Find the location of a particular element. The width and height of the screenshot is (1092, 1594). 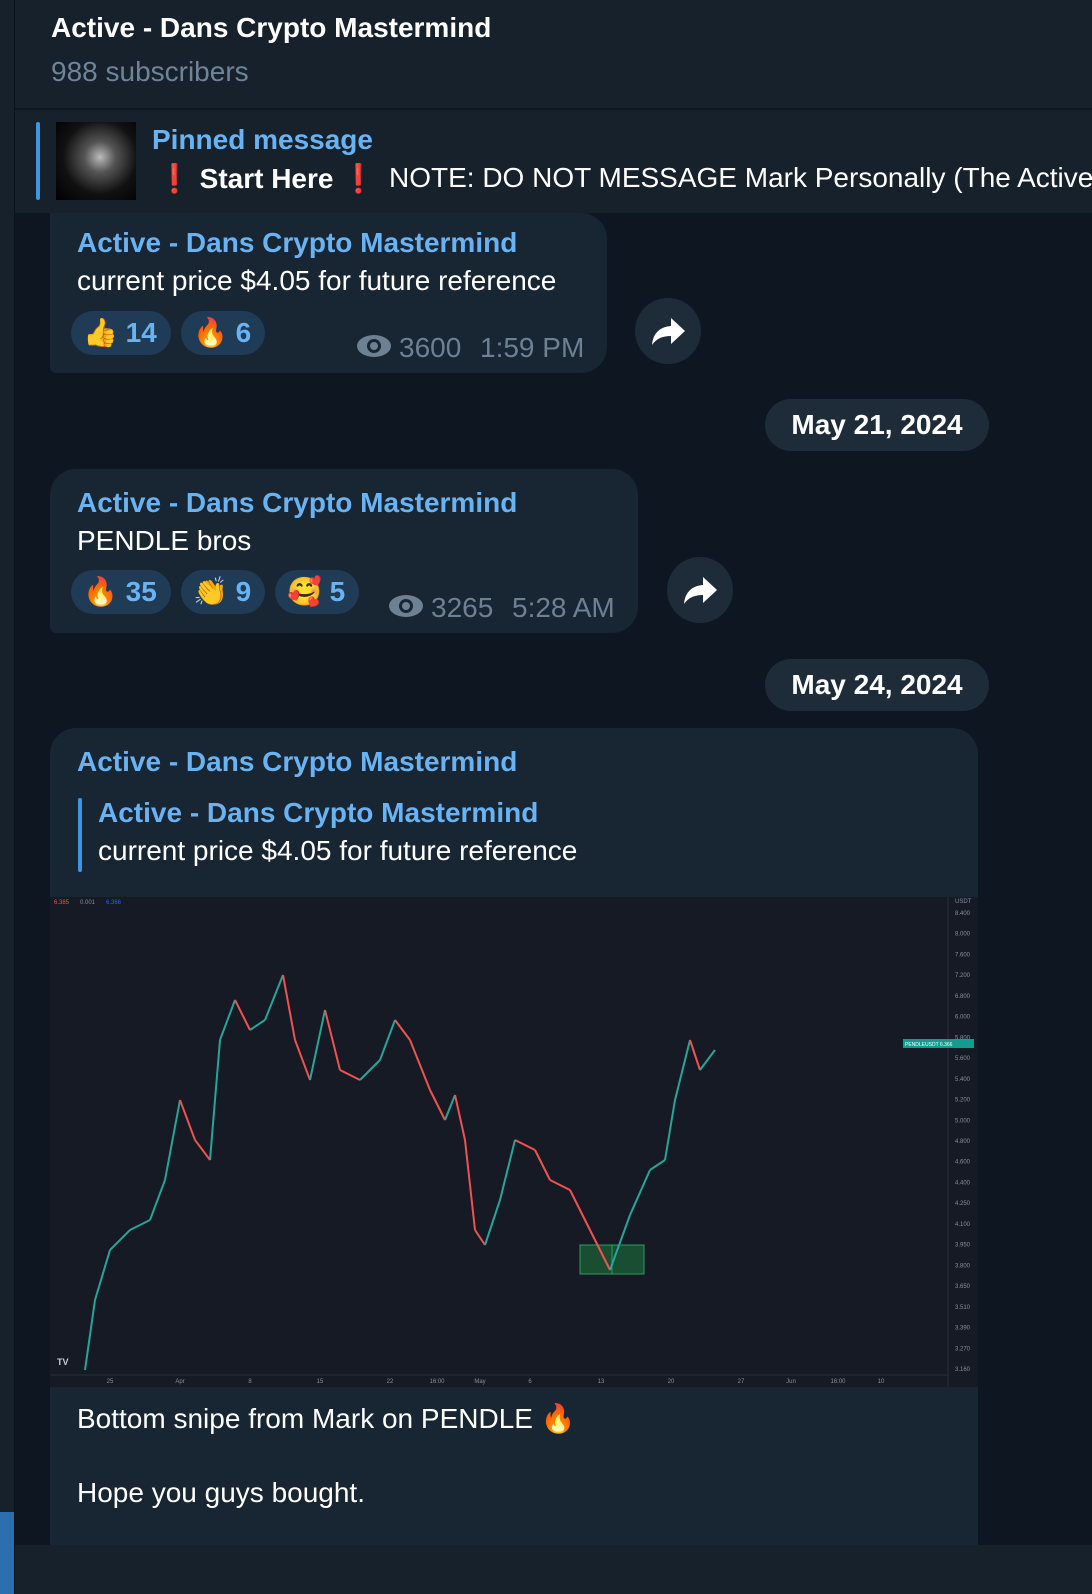

reaction: 👍 14 is located at coordinates (121, 333).